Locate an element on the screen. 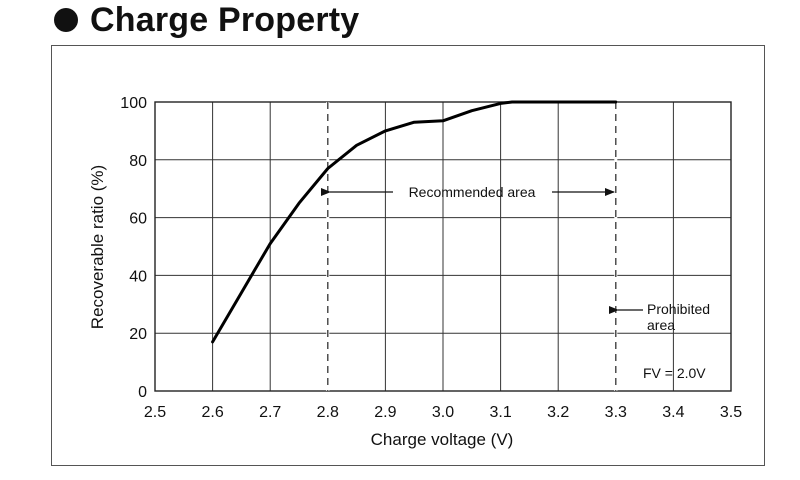  chart-heading: Charge Property is located at coordinates (206, 20).